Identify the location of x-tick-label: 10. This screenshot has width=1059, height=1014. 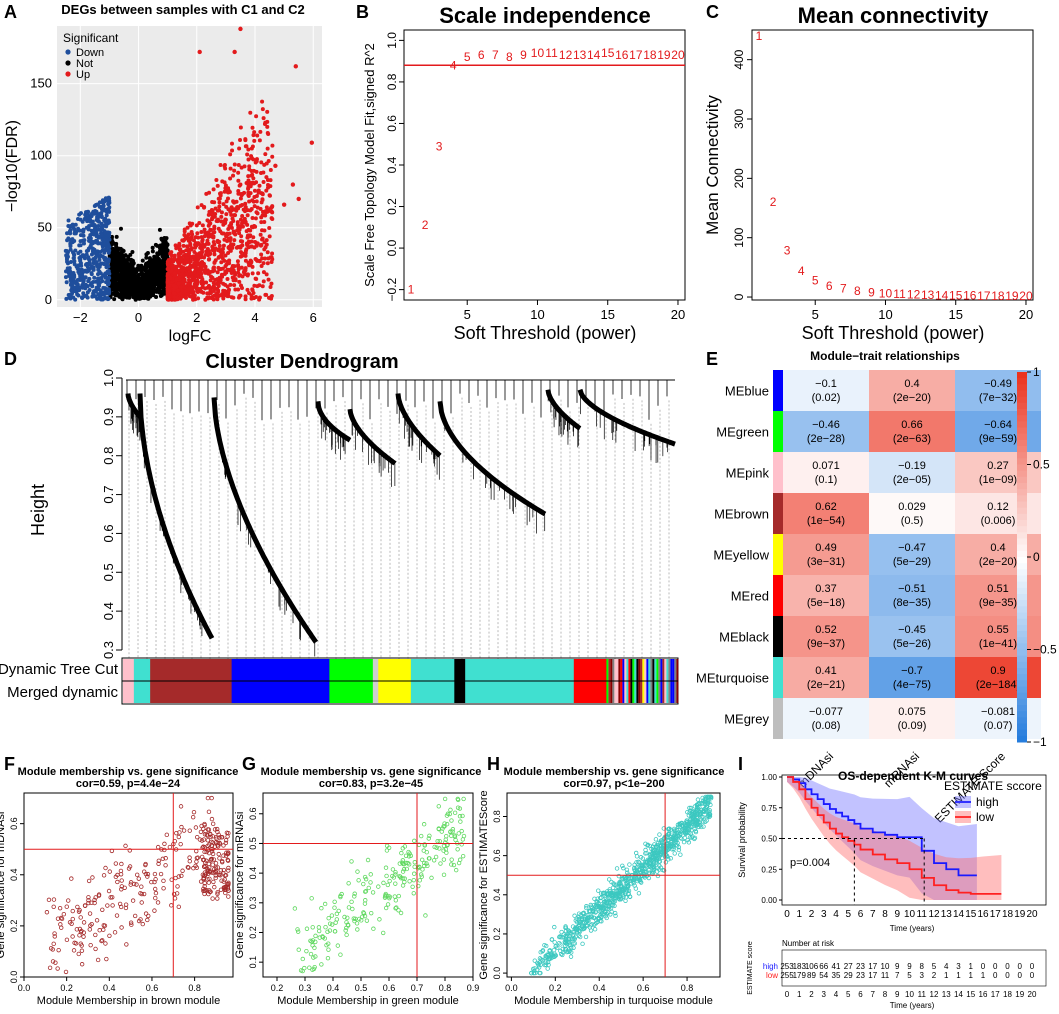
(537, 314).